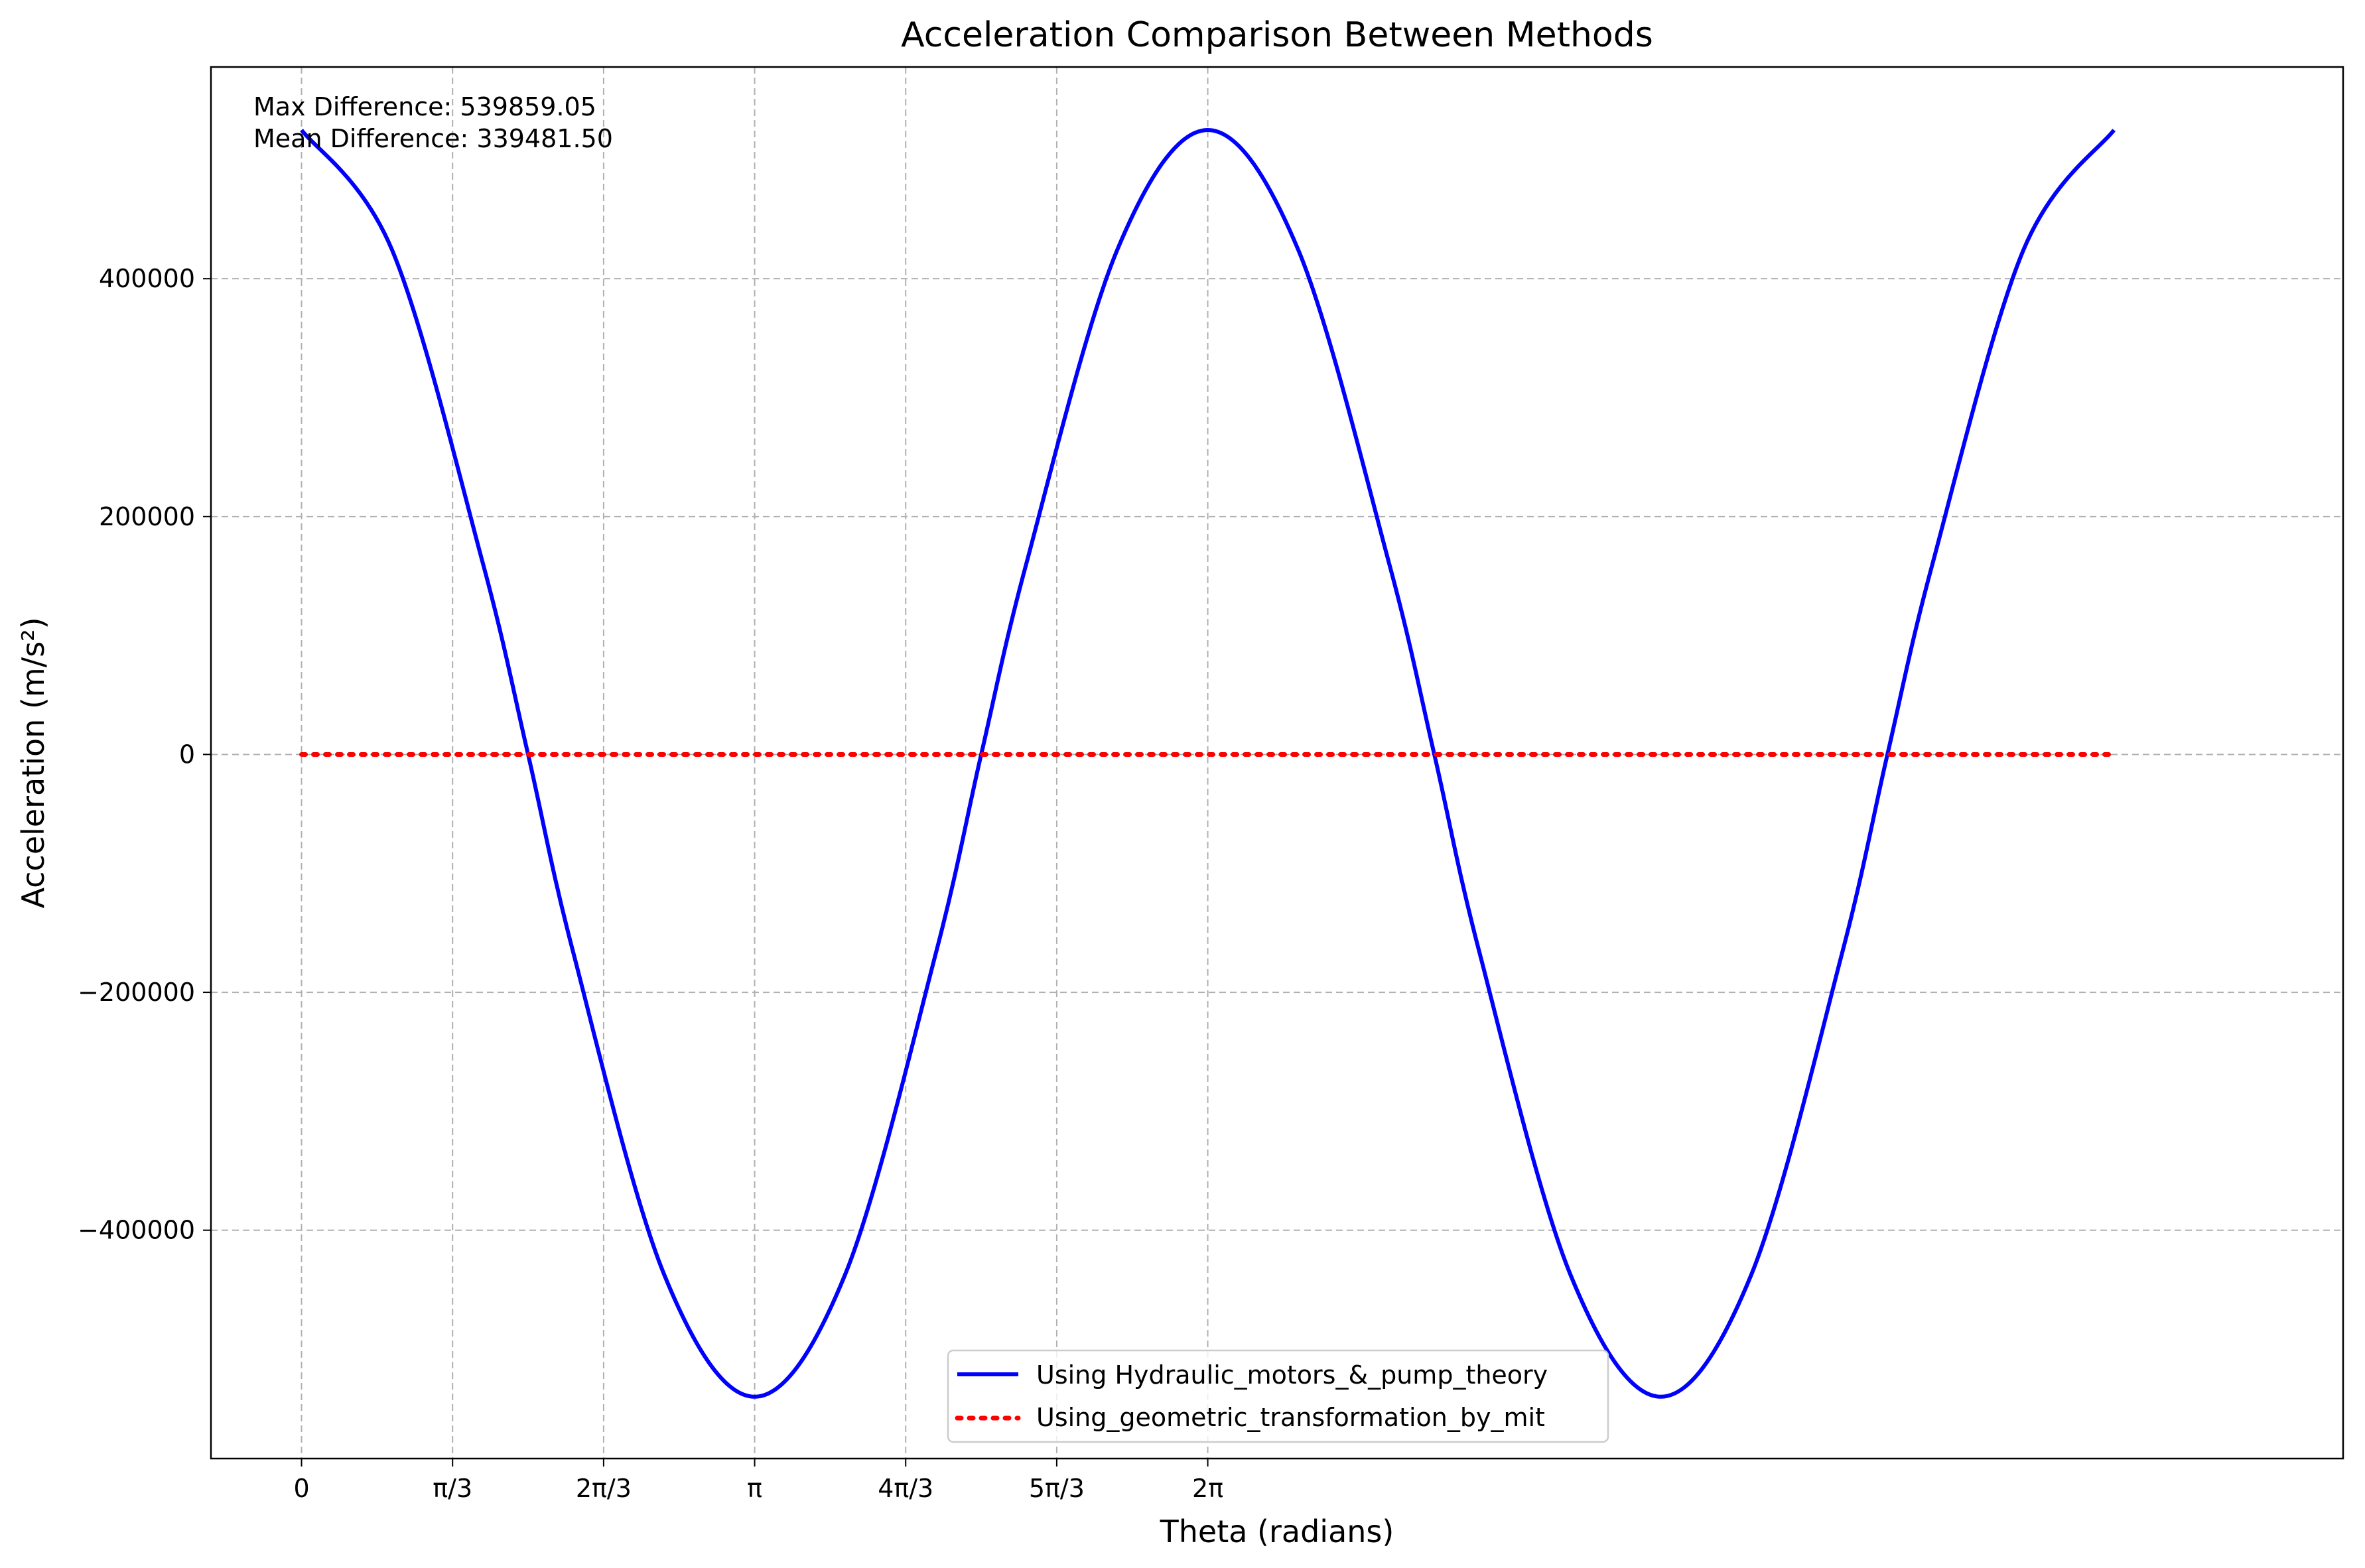 Image resolution: width=2365 pixels, height=1568 pixels. What do you see at coordinates (136, 1230) in the screenshot?
I see `y-tick-label: −400000` at bounding box center [136, 1230].